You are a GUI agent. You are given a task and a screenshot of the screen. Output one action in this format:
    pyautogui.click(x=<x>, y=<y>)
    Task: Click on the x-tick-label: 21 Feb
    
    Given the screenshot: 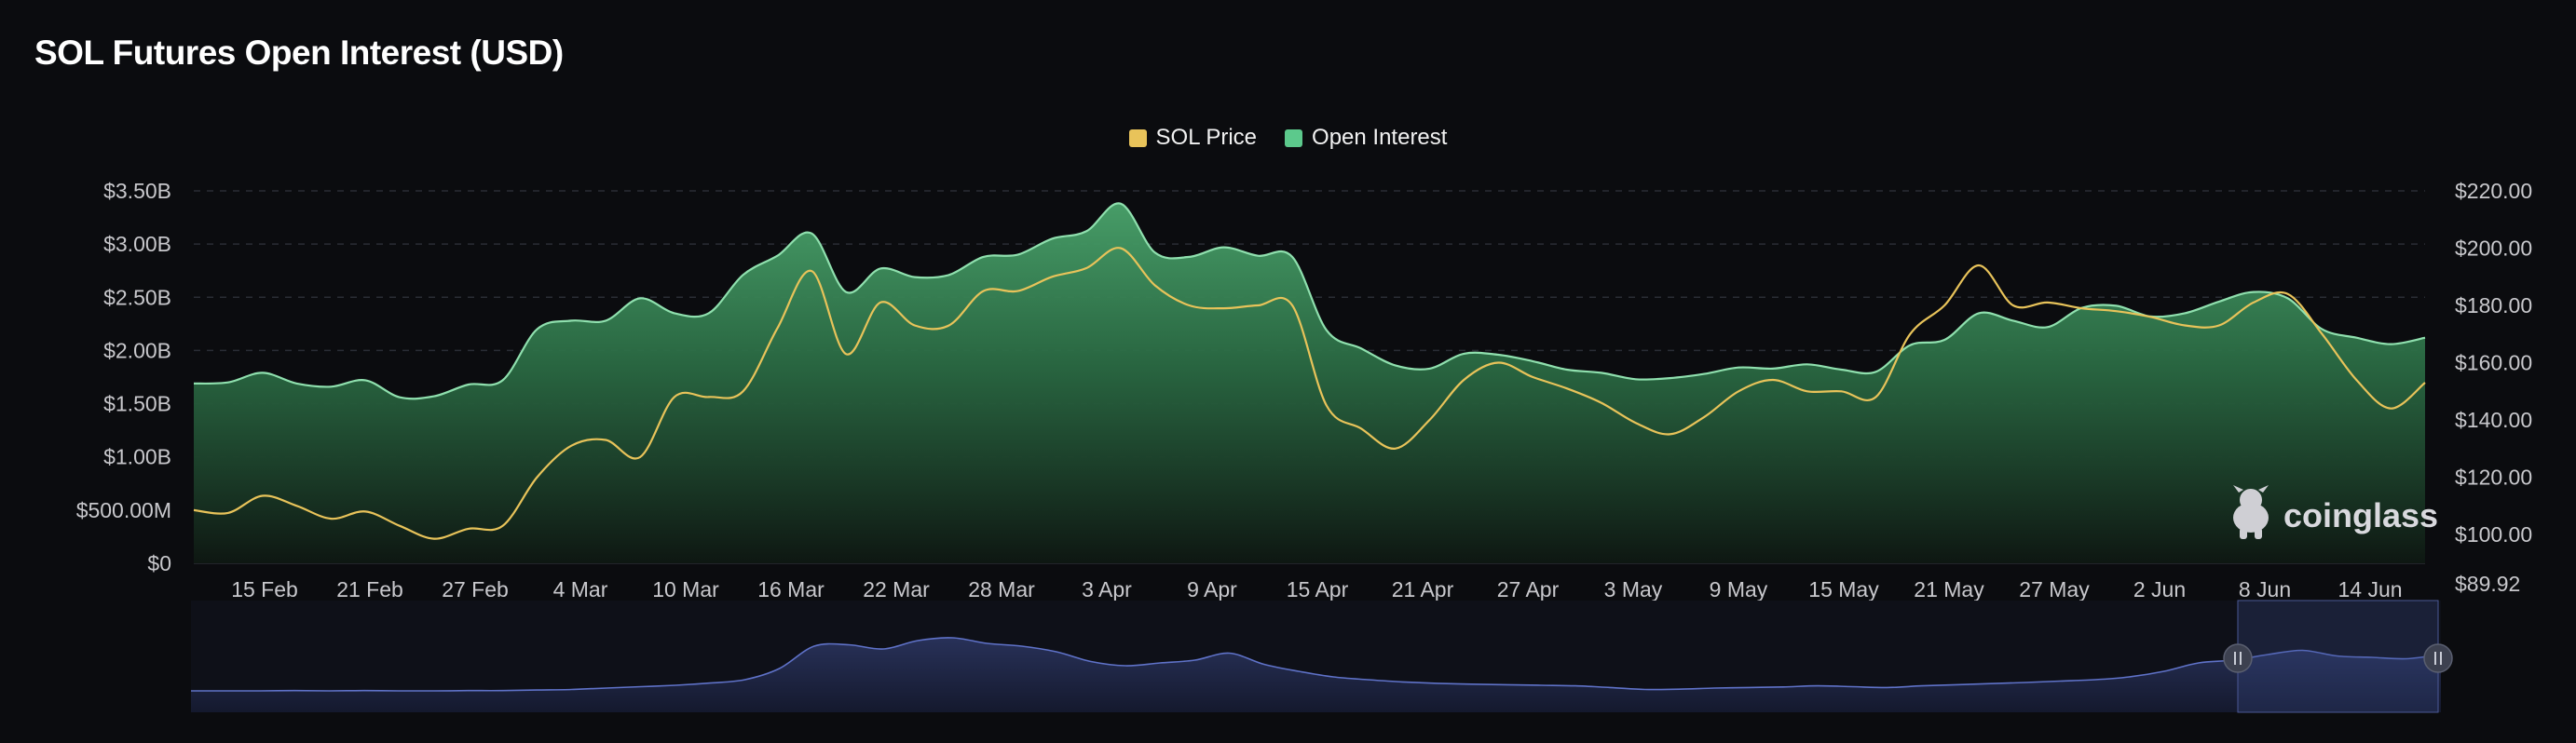 What is the action you would take?
    pyautogui.click(x=369, y=589)
    